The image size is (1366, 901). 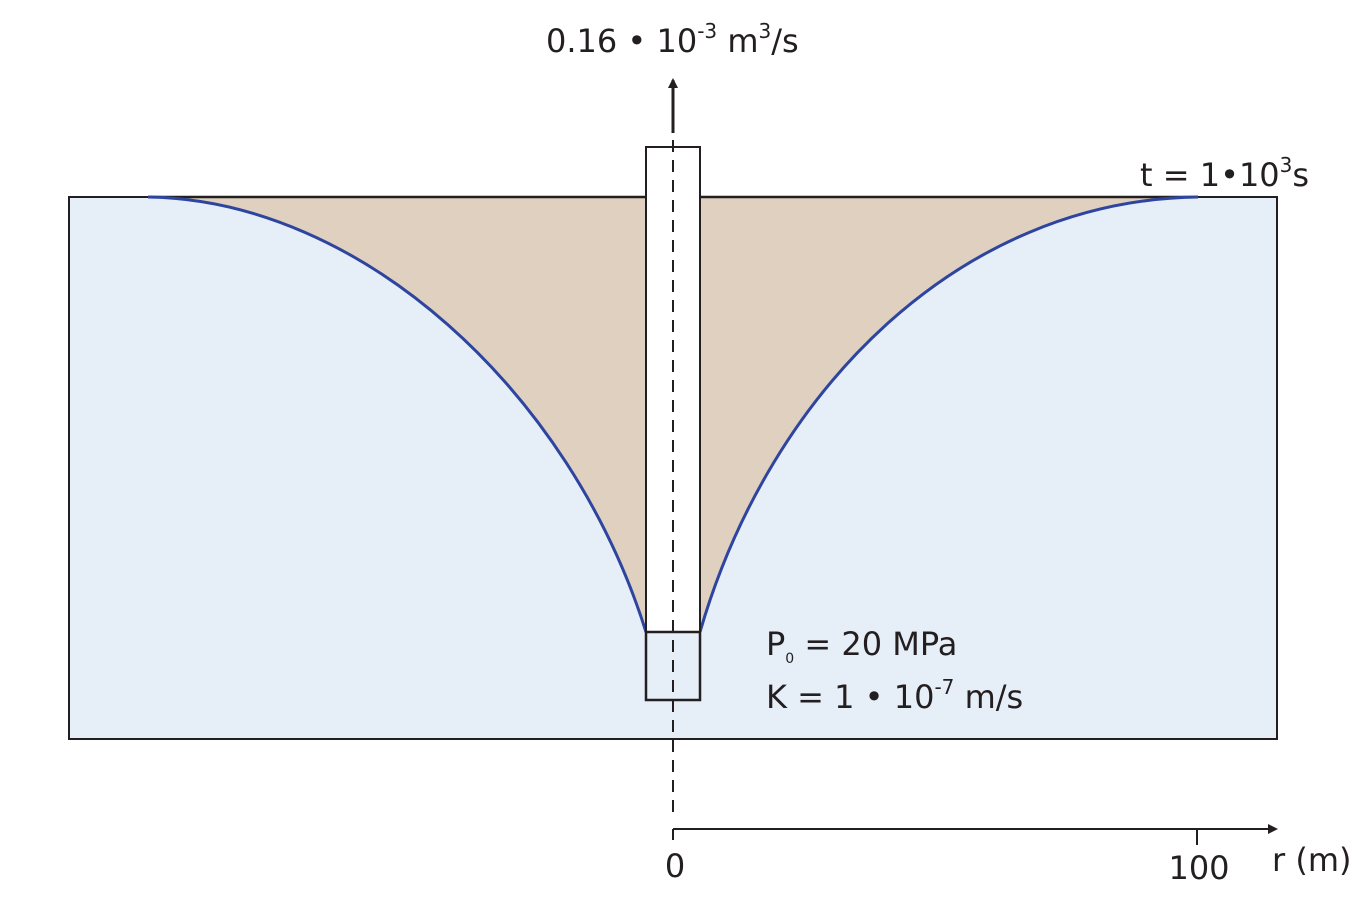 What do you see at coordinates (944, 687) in the screenshot?
I see `conductivity-exponent: -7` at bounding box center [944, 687].